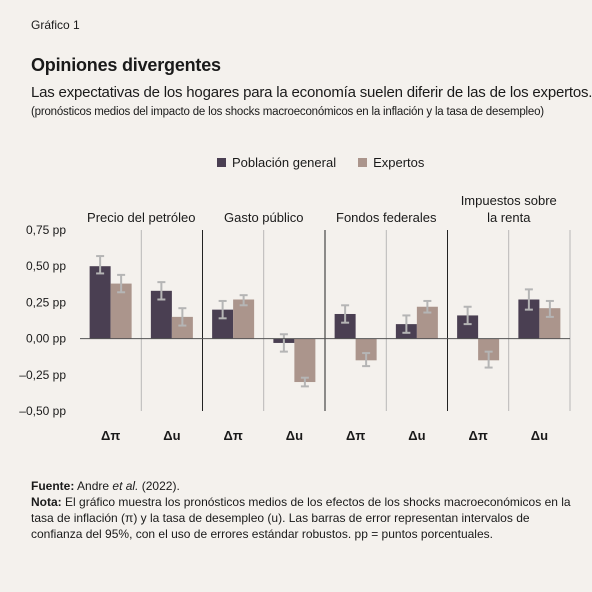  I want to click on legend-item-general: Población general, so click(276, 162).